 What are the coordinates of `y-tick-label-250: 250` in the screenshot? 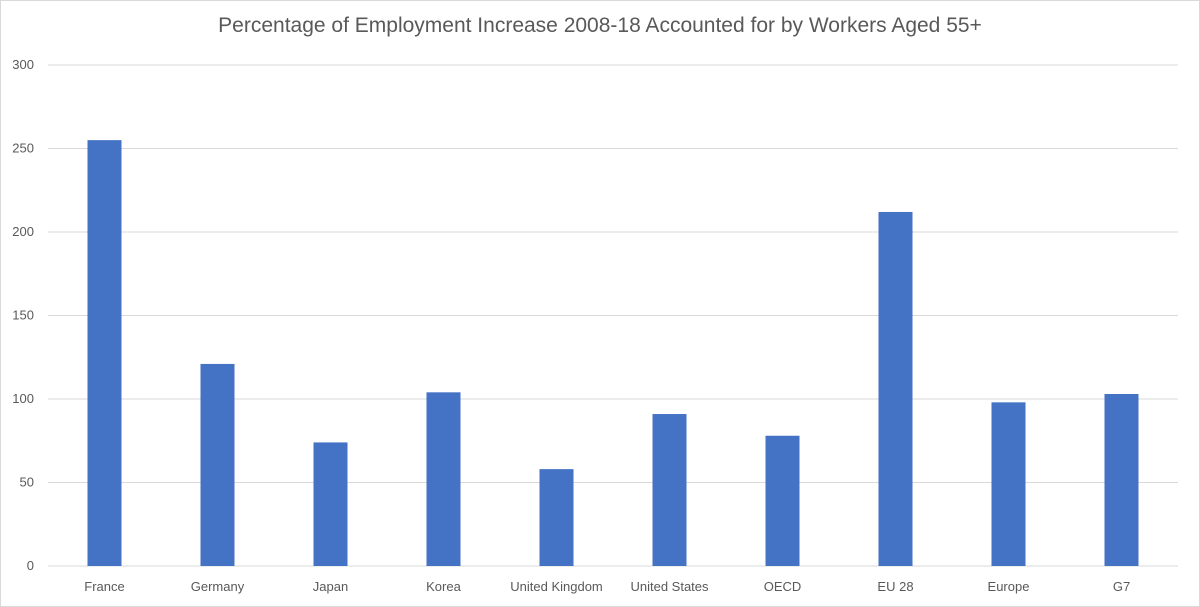 It's located at (23, 148).